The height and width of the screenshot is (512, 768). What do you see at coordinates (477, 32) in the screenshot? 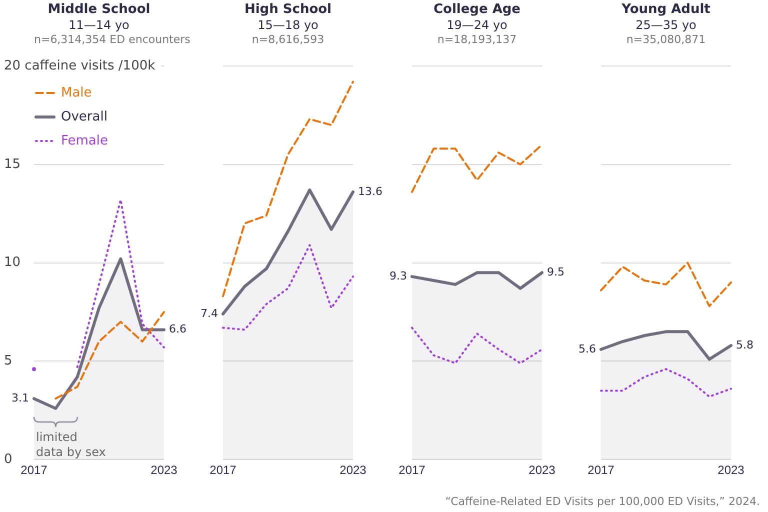
I see `chart-subtitle: 19—24 yo n=18,193,137` at bounding box center [477, 32].